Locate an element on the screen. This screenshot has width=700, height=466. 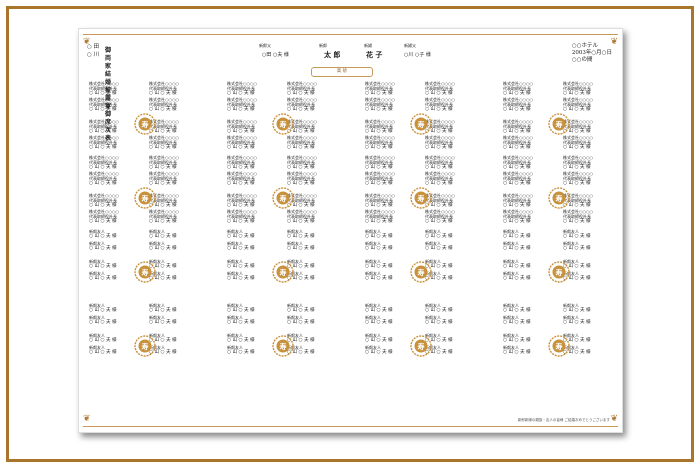
page-title: 御両家結婚披露宴御席次表 is located at coordinates (108, 94).